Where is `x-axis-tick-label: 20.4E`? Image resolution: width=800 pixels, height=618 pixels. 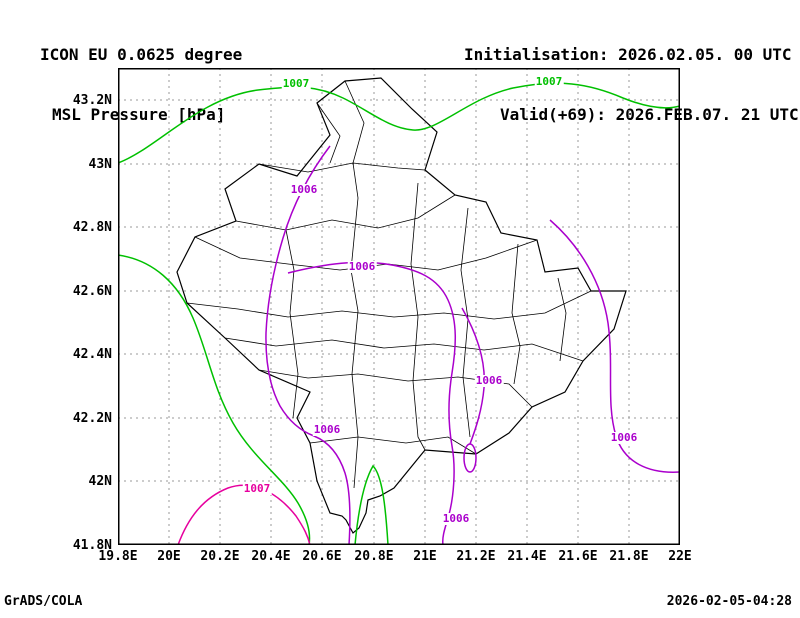
x-axis-tick-label: 20.4E is located at coordinates (271, 556).